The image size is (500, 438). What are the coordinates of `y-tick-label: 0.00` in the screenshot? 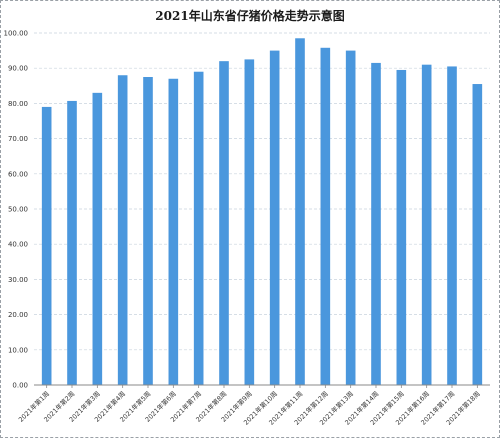 It's located at (20, 386).